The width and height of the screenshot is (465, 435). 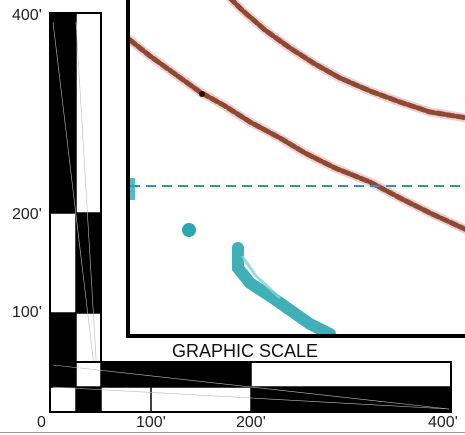 I want to click on water-spot, so click(x=189, y=230).